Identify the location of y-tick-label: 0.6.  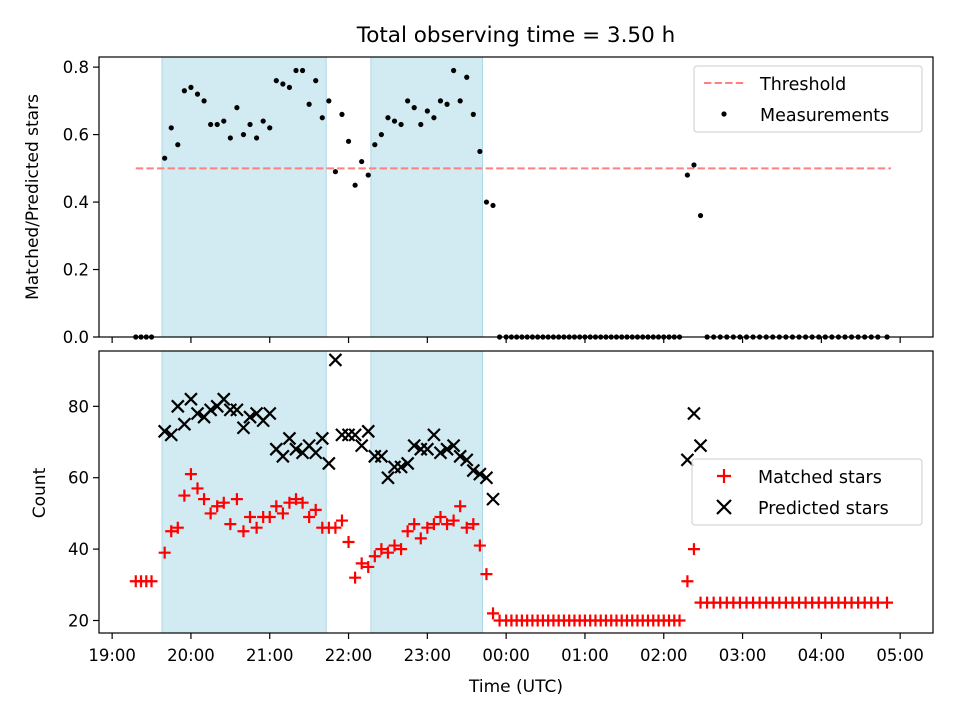
(76, 135).